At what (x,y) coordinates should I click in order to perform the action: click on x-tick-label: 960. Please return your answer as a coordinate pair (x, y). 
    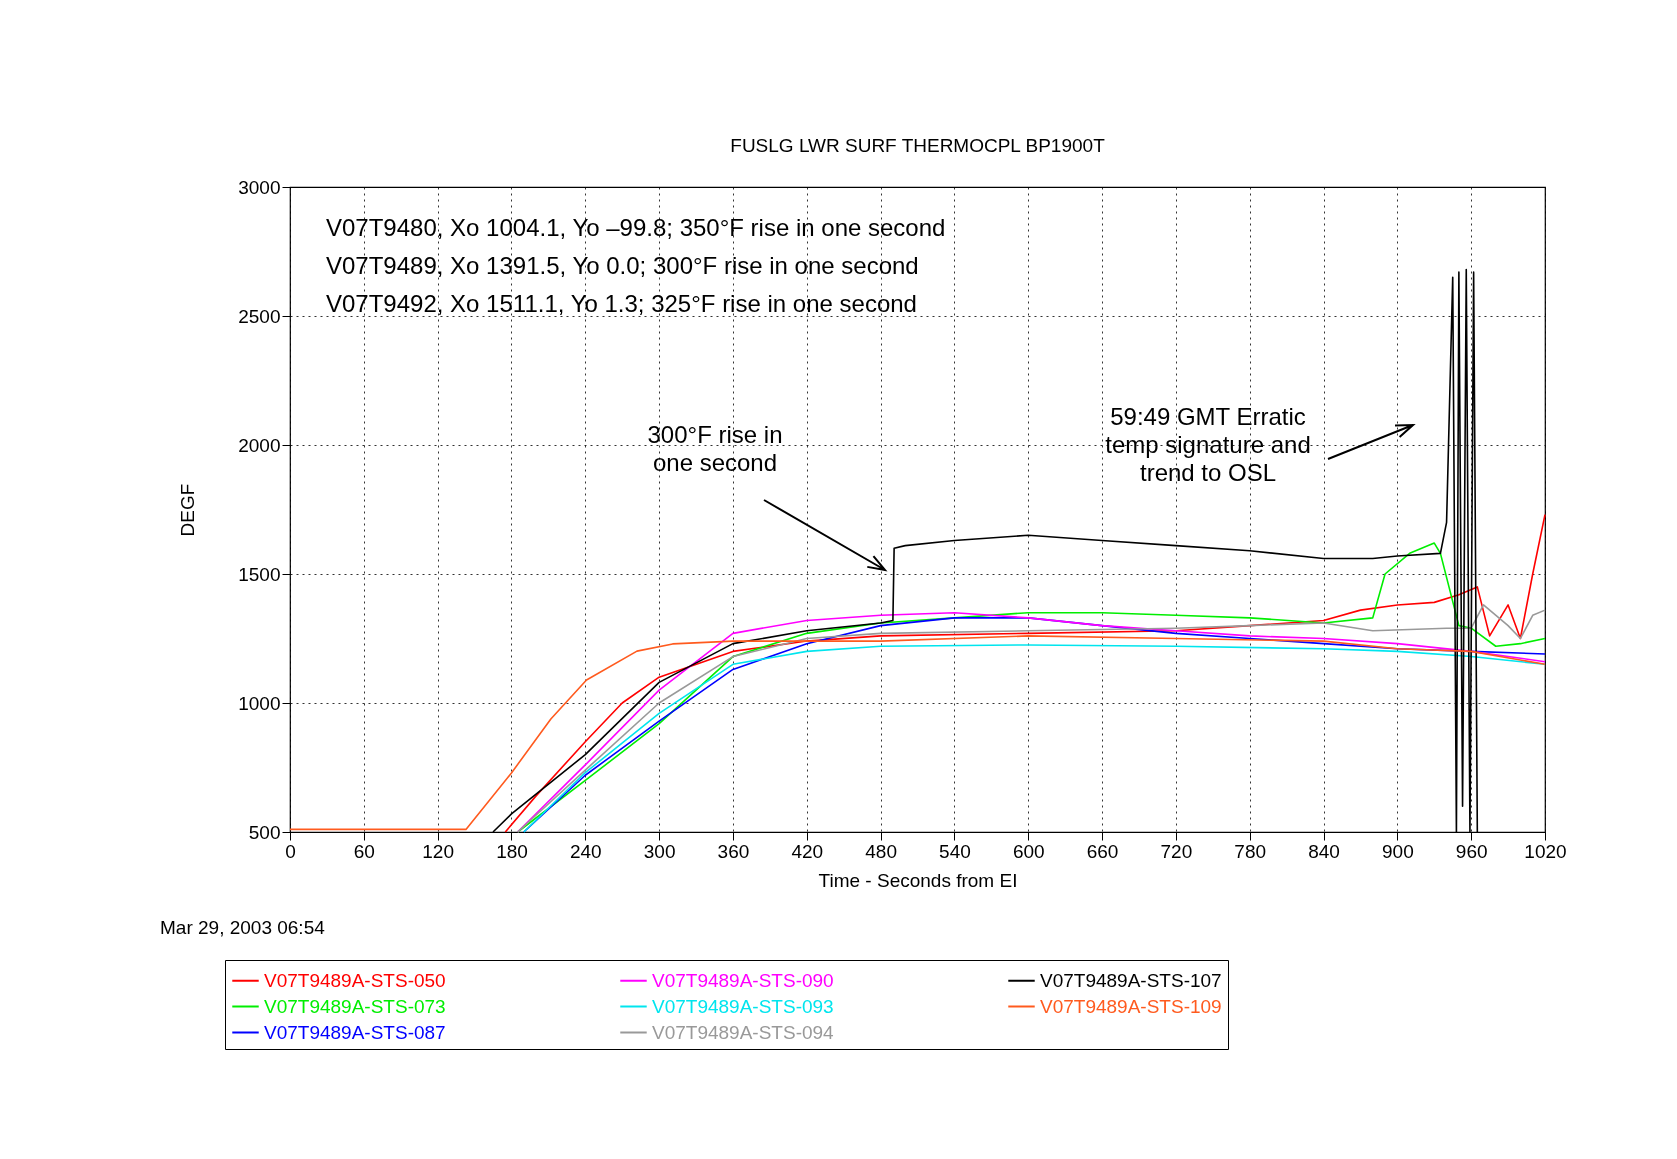
    Looking at the image, I should click on (1471, 851).